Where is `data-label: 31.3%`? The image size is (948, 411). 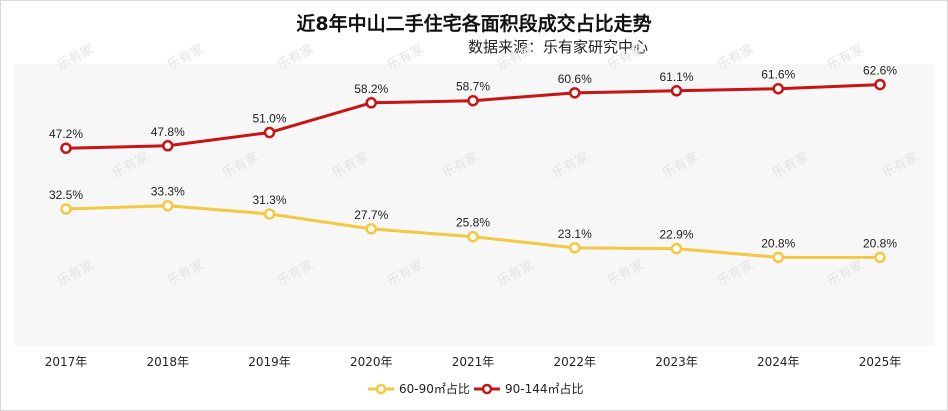
data-label: 31.3% is located at coordinates (269, 200).